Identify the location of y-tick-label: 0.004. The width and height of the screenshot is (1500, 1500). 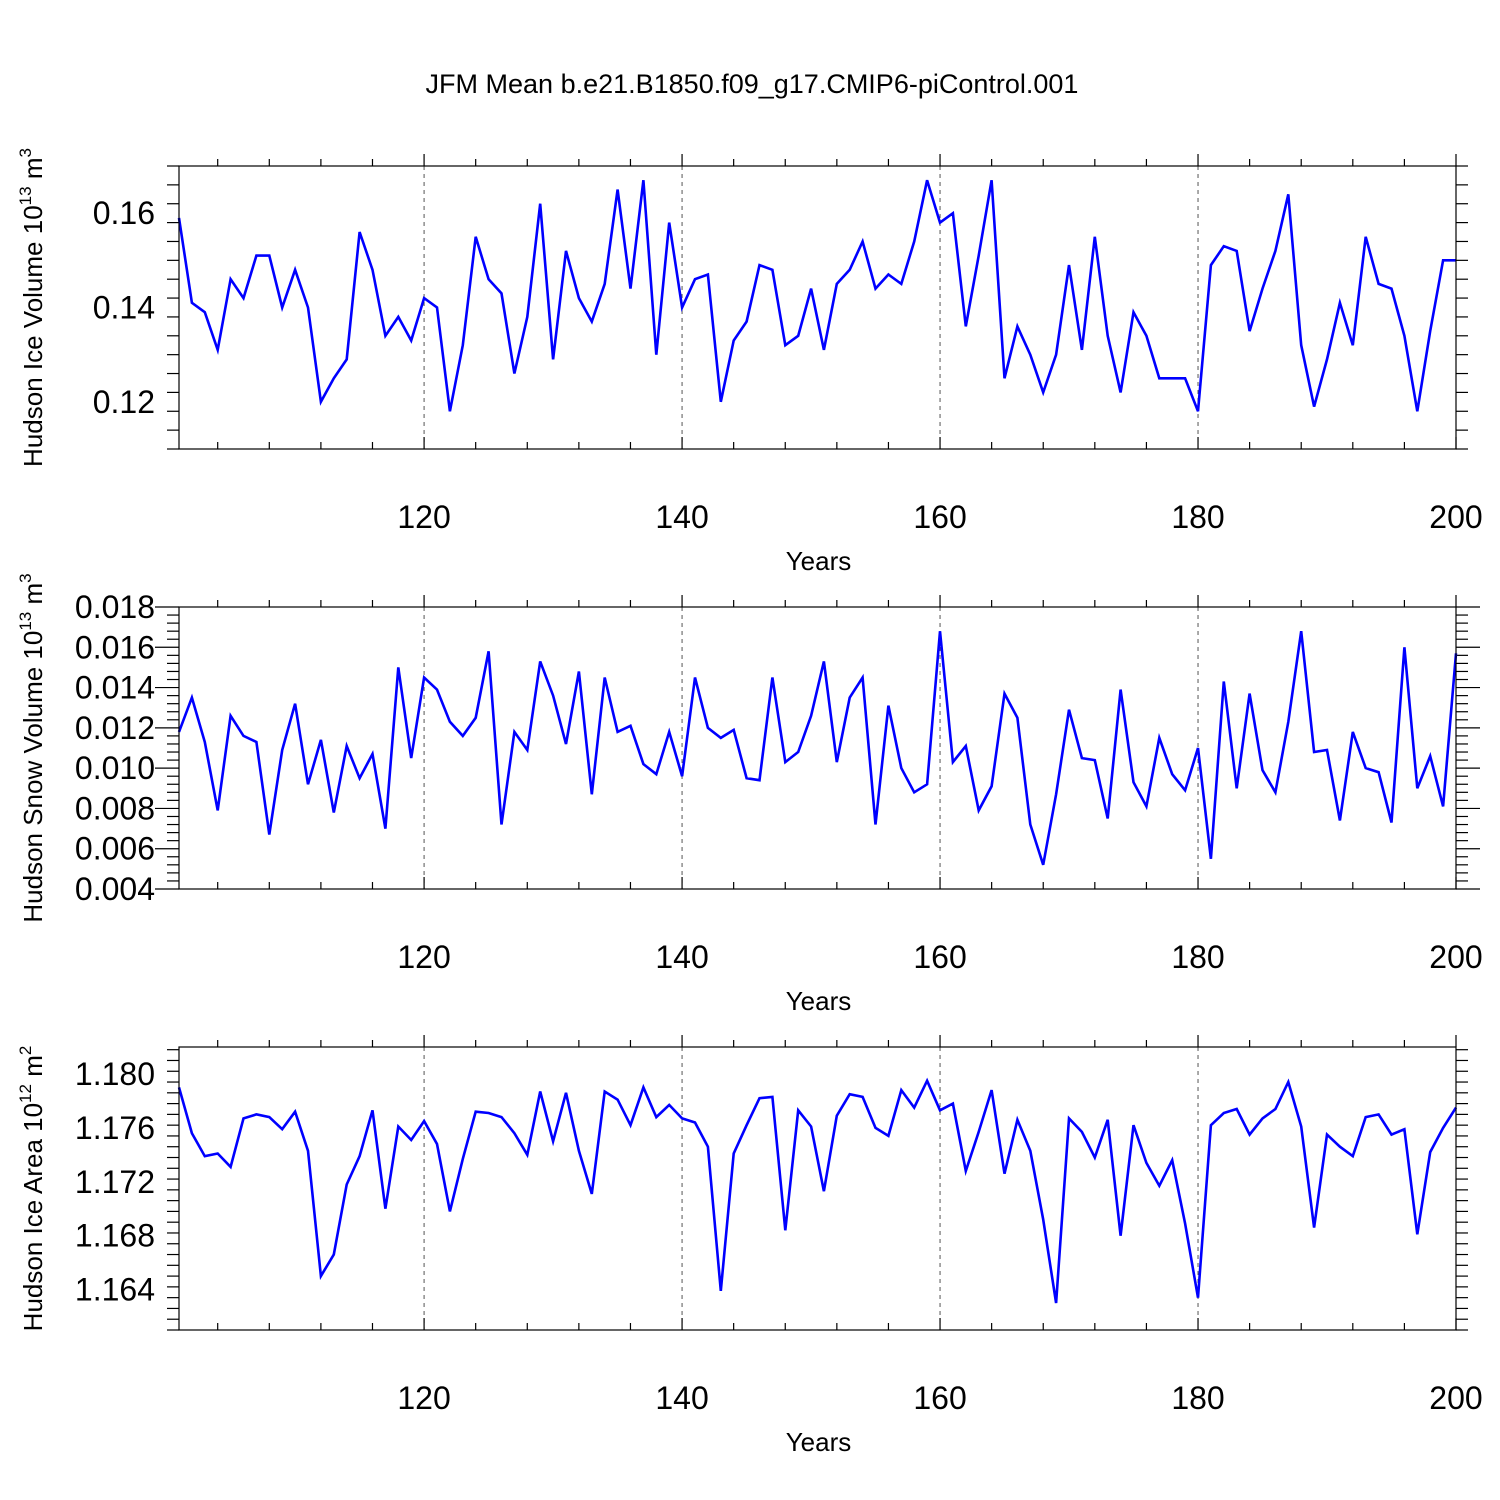
(115, 889).